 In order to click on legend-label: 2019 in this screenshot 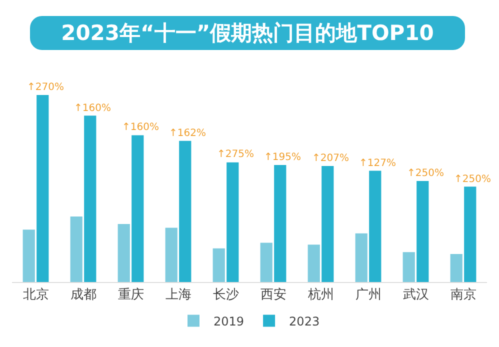, I will do `click(229, 321)`.